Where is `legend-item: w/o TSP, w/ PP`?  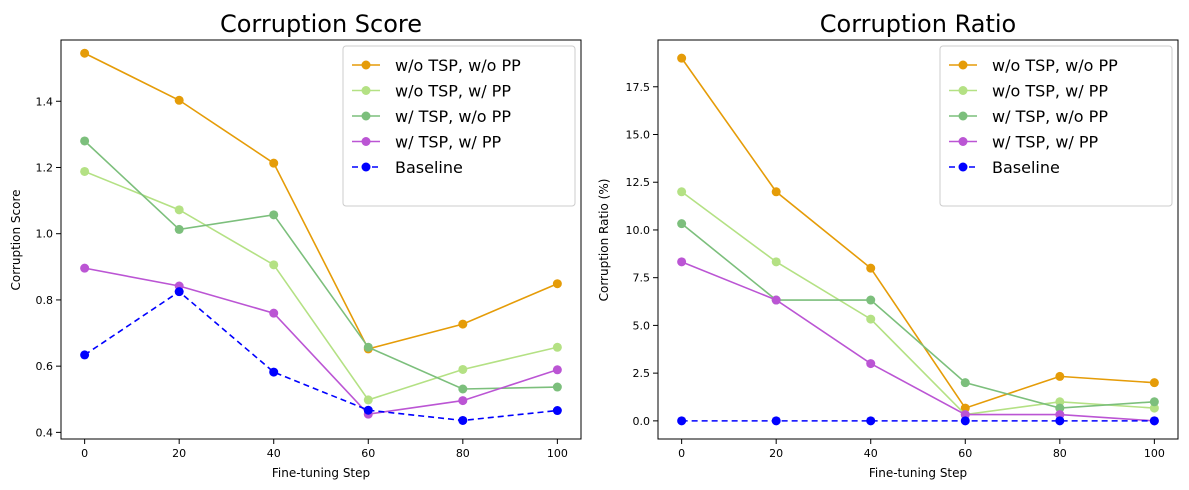 legend-item: w/o TSP, w/ PP is located at coordinates (431, 91).